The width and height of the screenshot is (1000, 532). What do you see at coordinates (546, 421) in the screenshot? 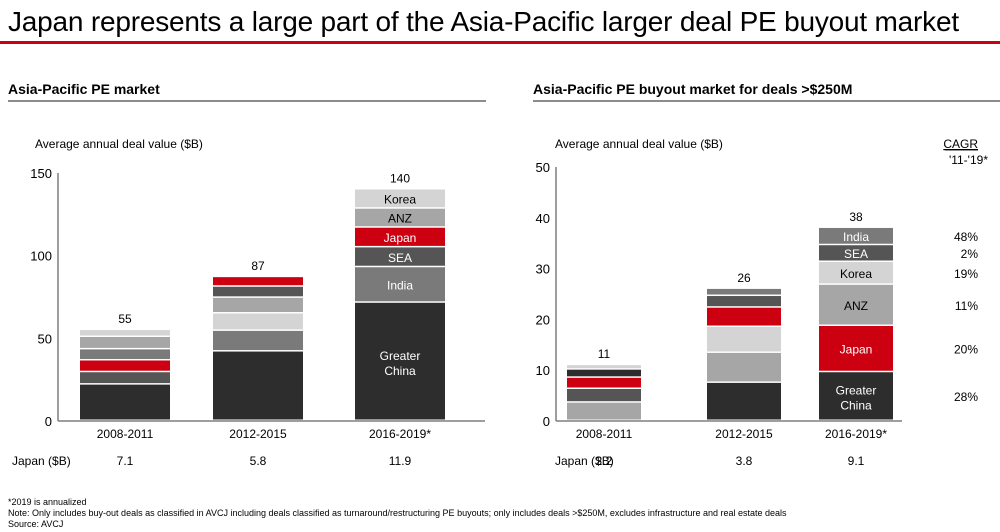
I see `chart-1-y-tick-label: 0` at bounding box center [546, 421].